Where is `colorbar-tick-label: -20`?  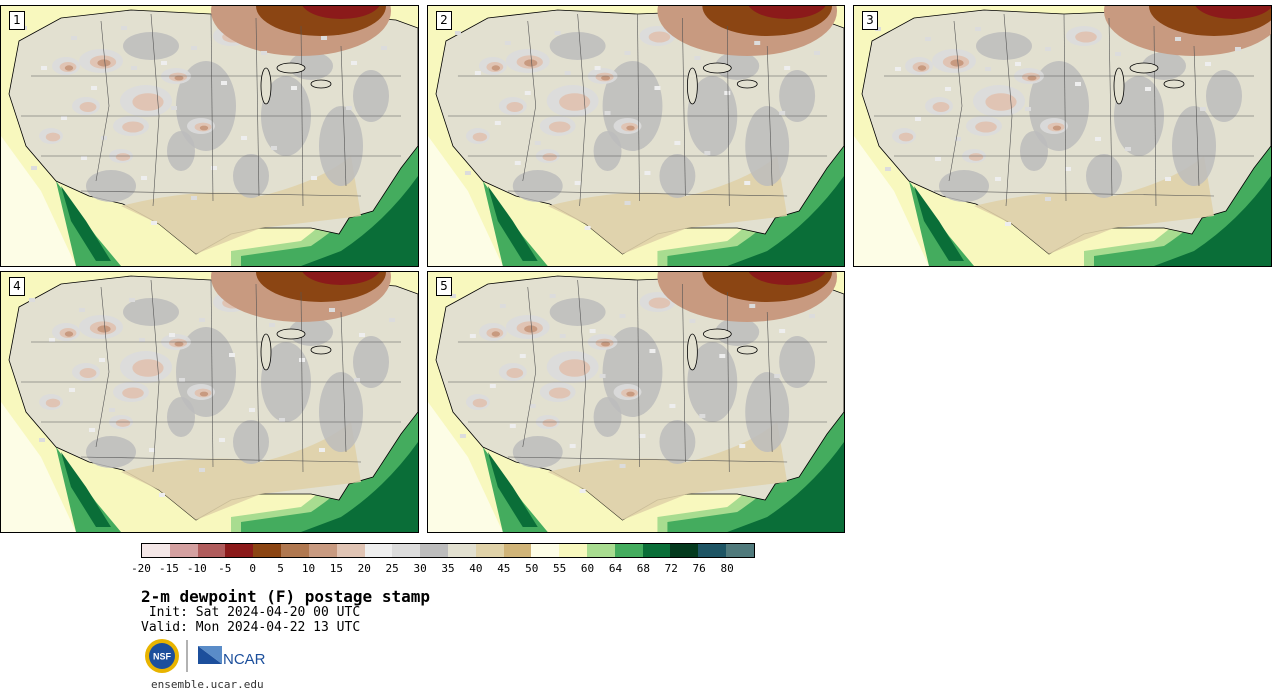
colorbar-tick-label: -20 is located at coordinates (141, 568).